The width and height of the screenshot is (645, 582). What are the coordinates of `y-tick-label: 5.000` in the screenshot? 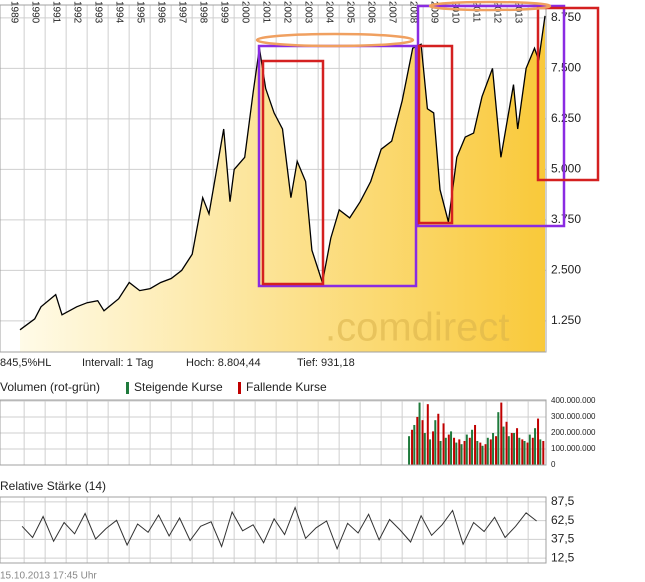 It's located at (566, 169).